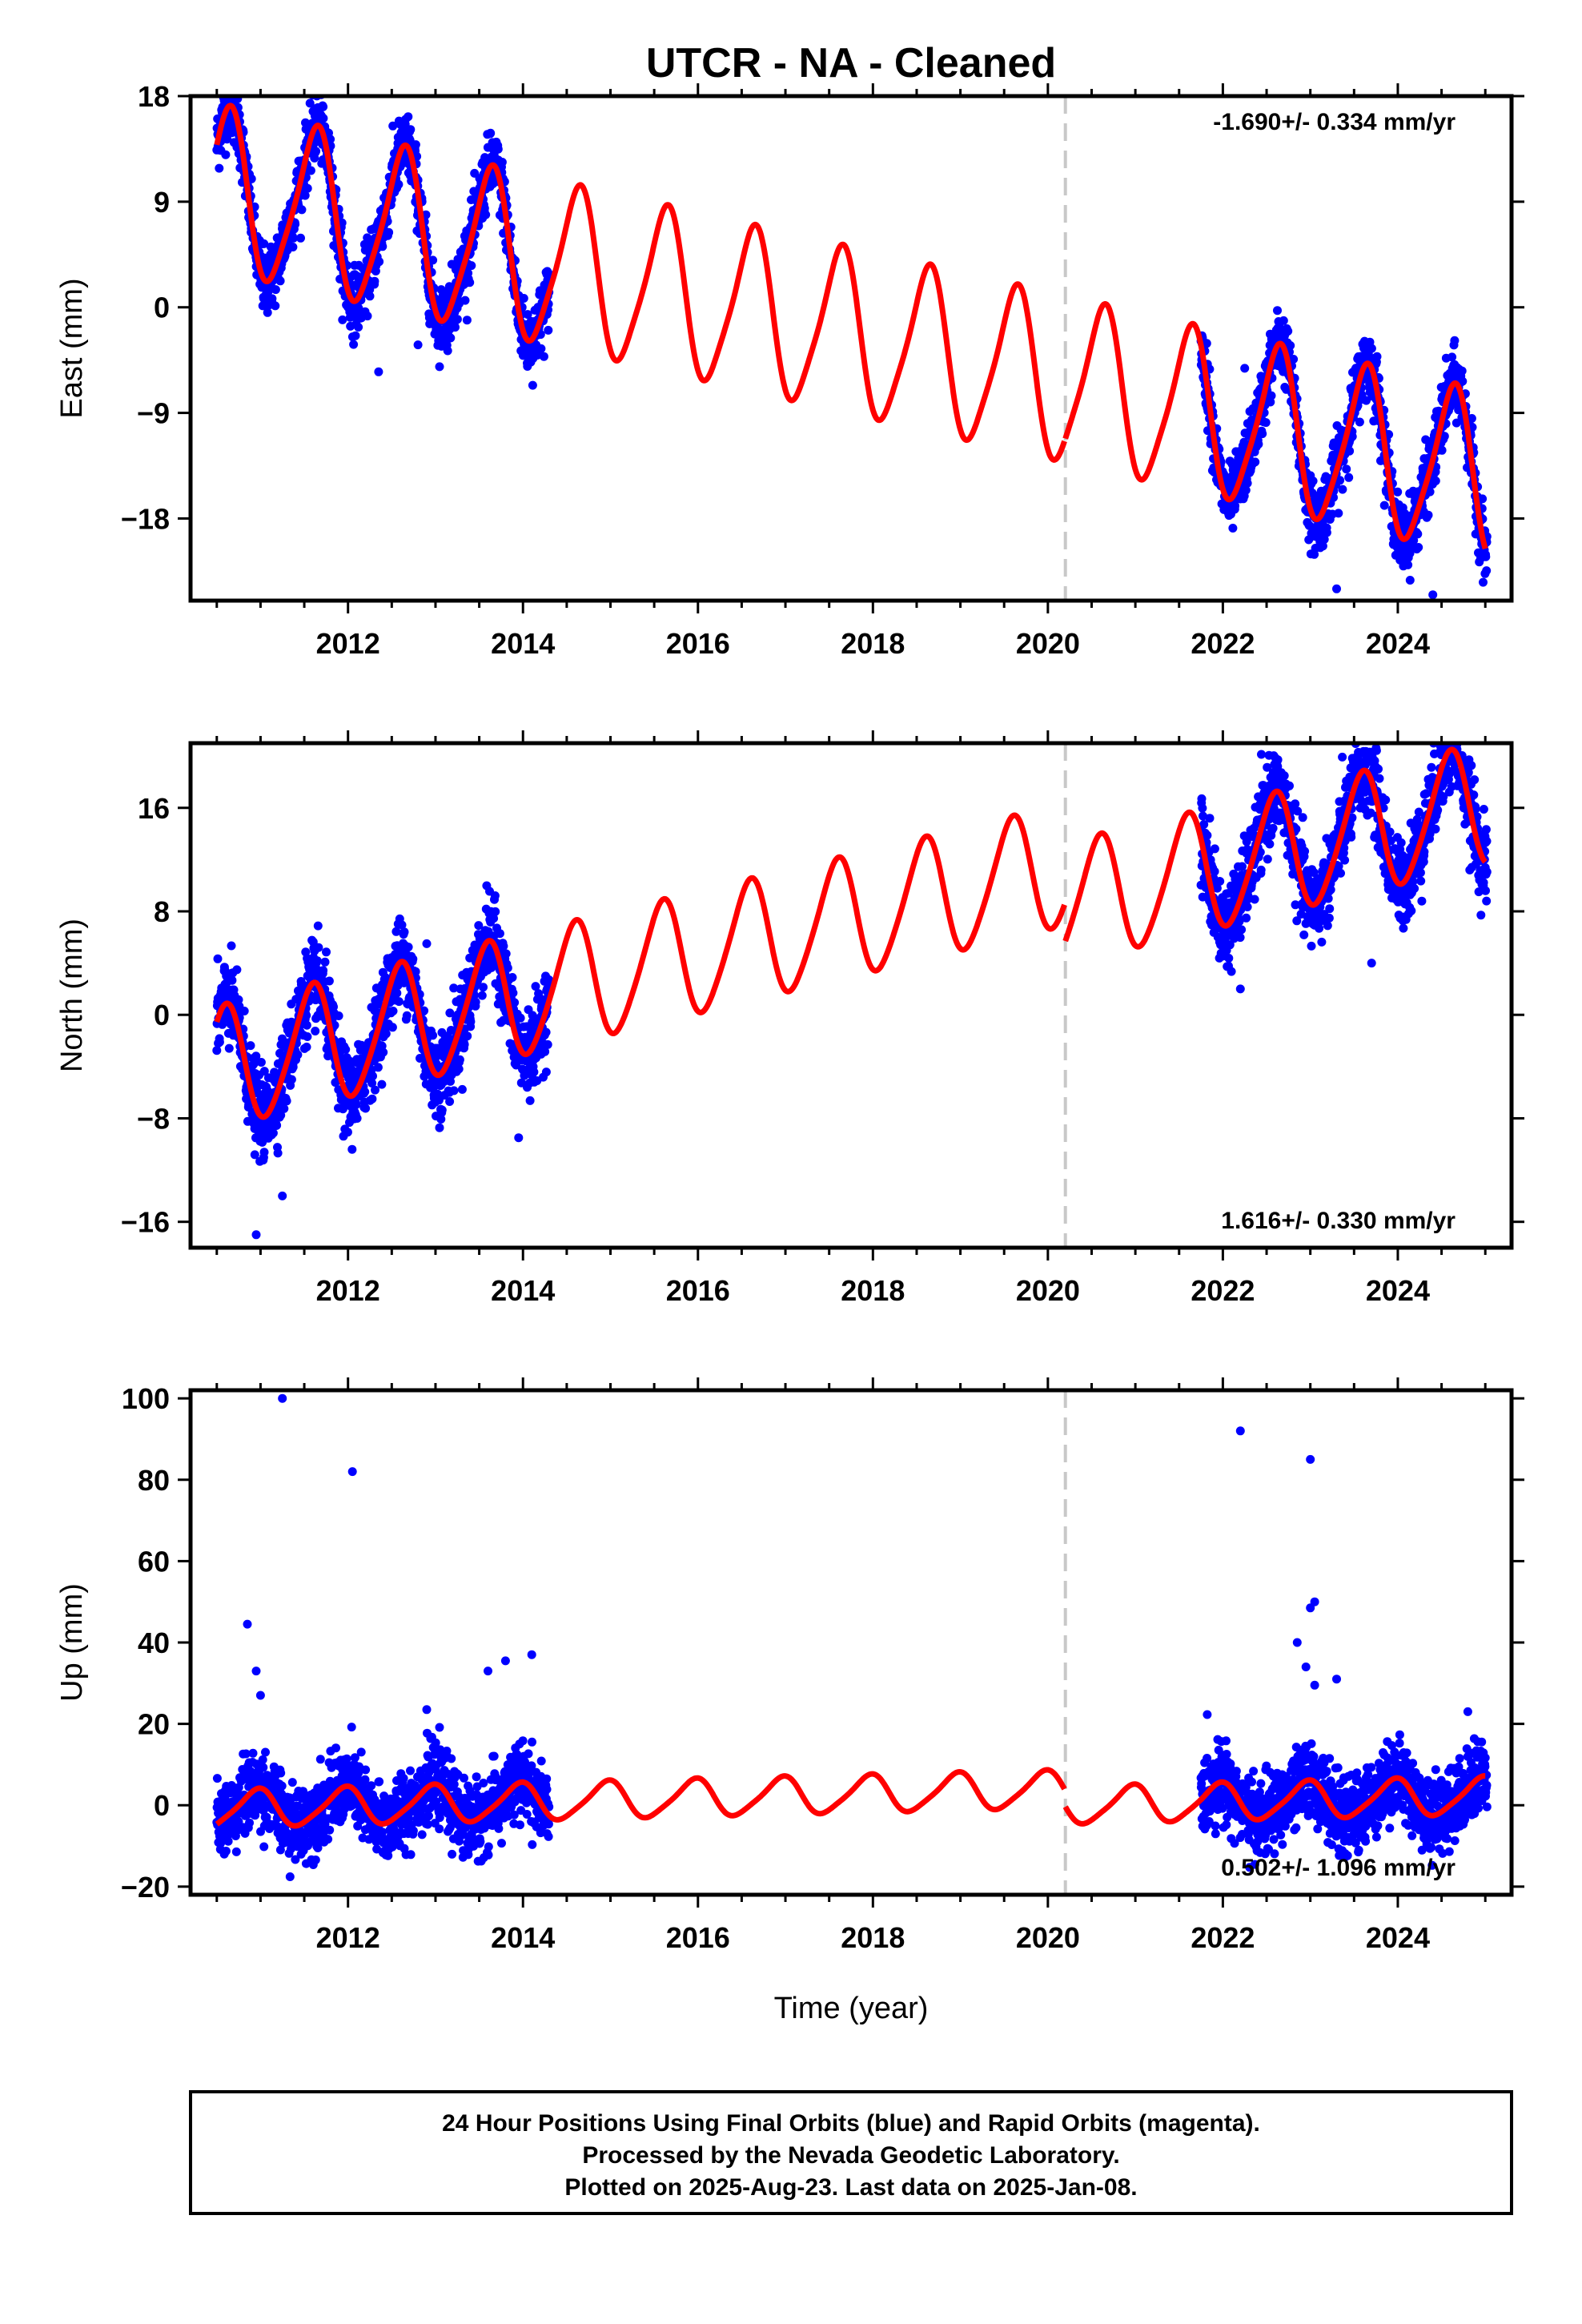 The width and height of the screenshot is (1582, 2324). What do you see at coordinates (348, 644) in the screenshot?
I see `east-x-tick-label: 2012` at bounding box center [348, 644].